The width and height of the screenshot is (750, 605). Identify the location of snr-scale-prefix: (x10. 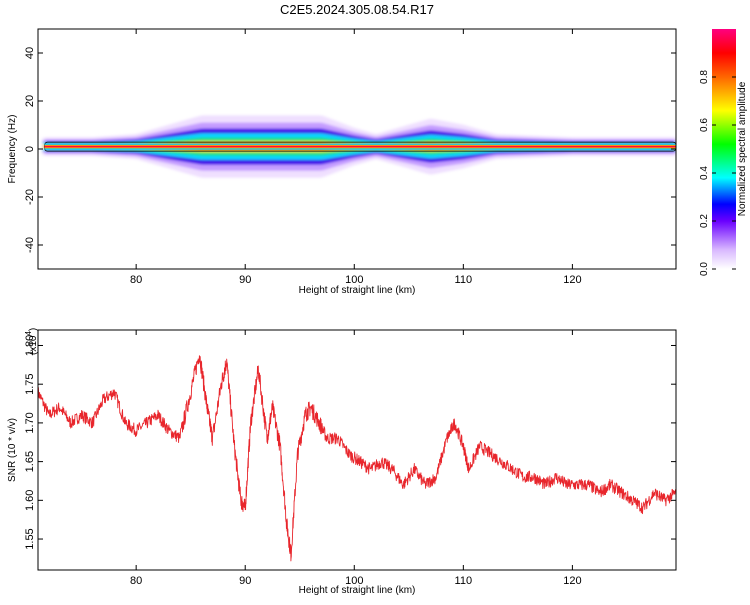
(33, 345).